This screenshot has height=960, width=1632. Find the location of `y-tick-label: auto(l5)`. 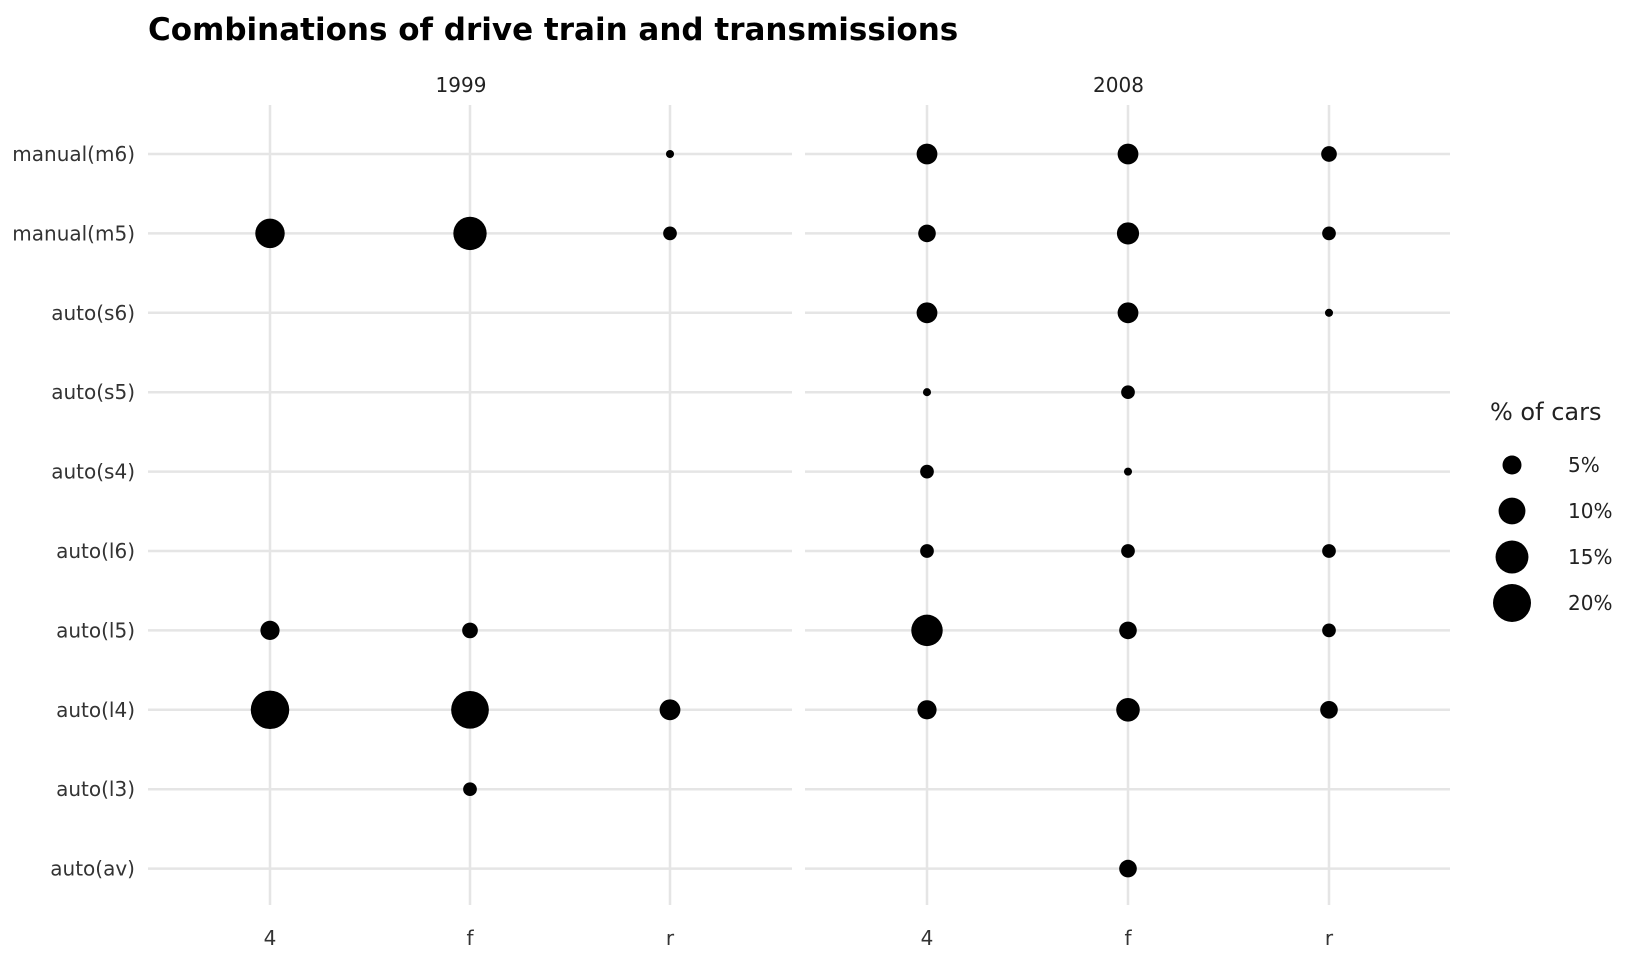

y-tick-label: auto(l5) is located at coordinates (95, 630).